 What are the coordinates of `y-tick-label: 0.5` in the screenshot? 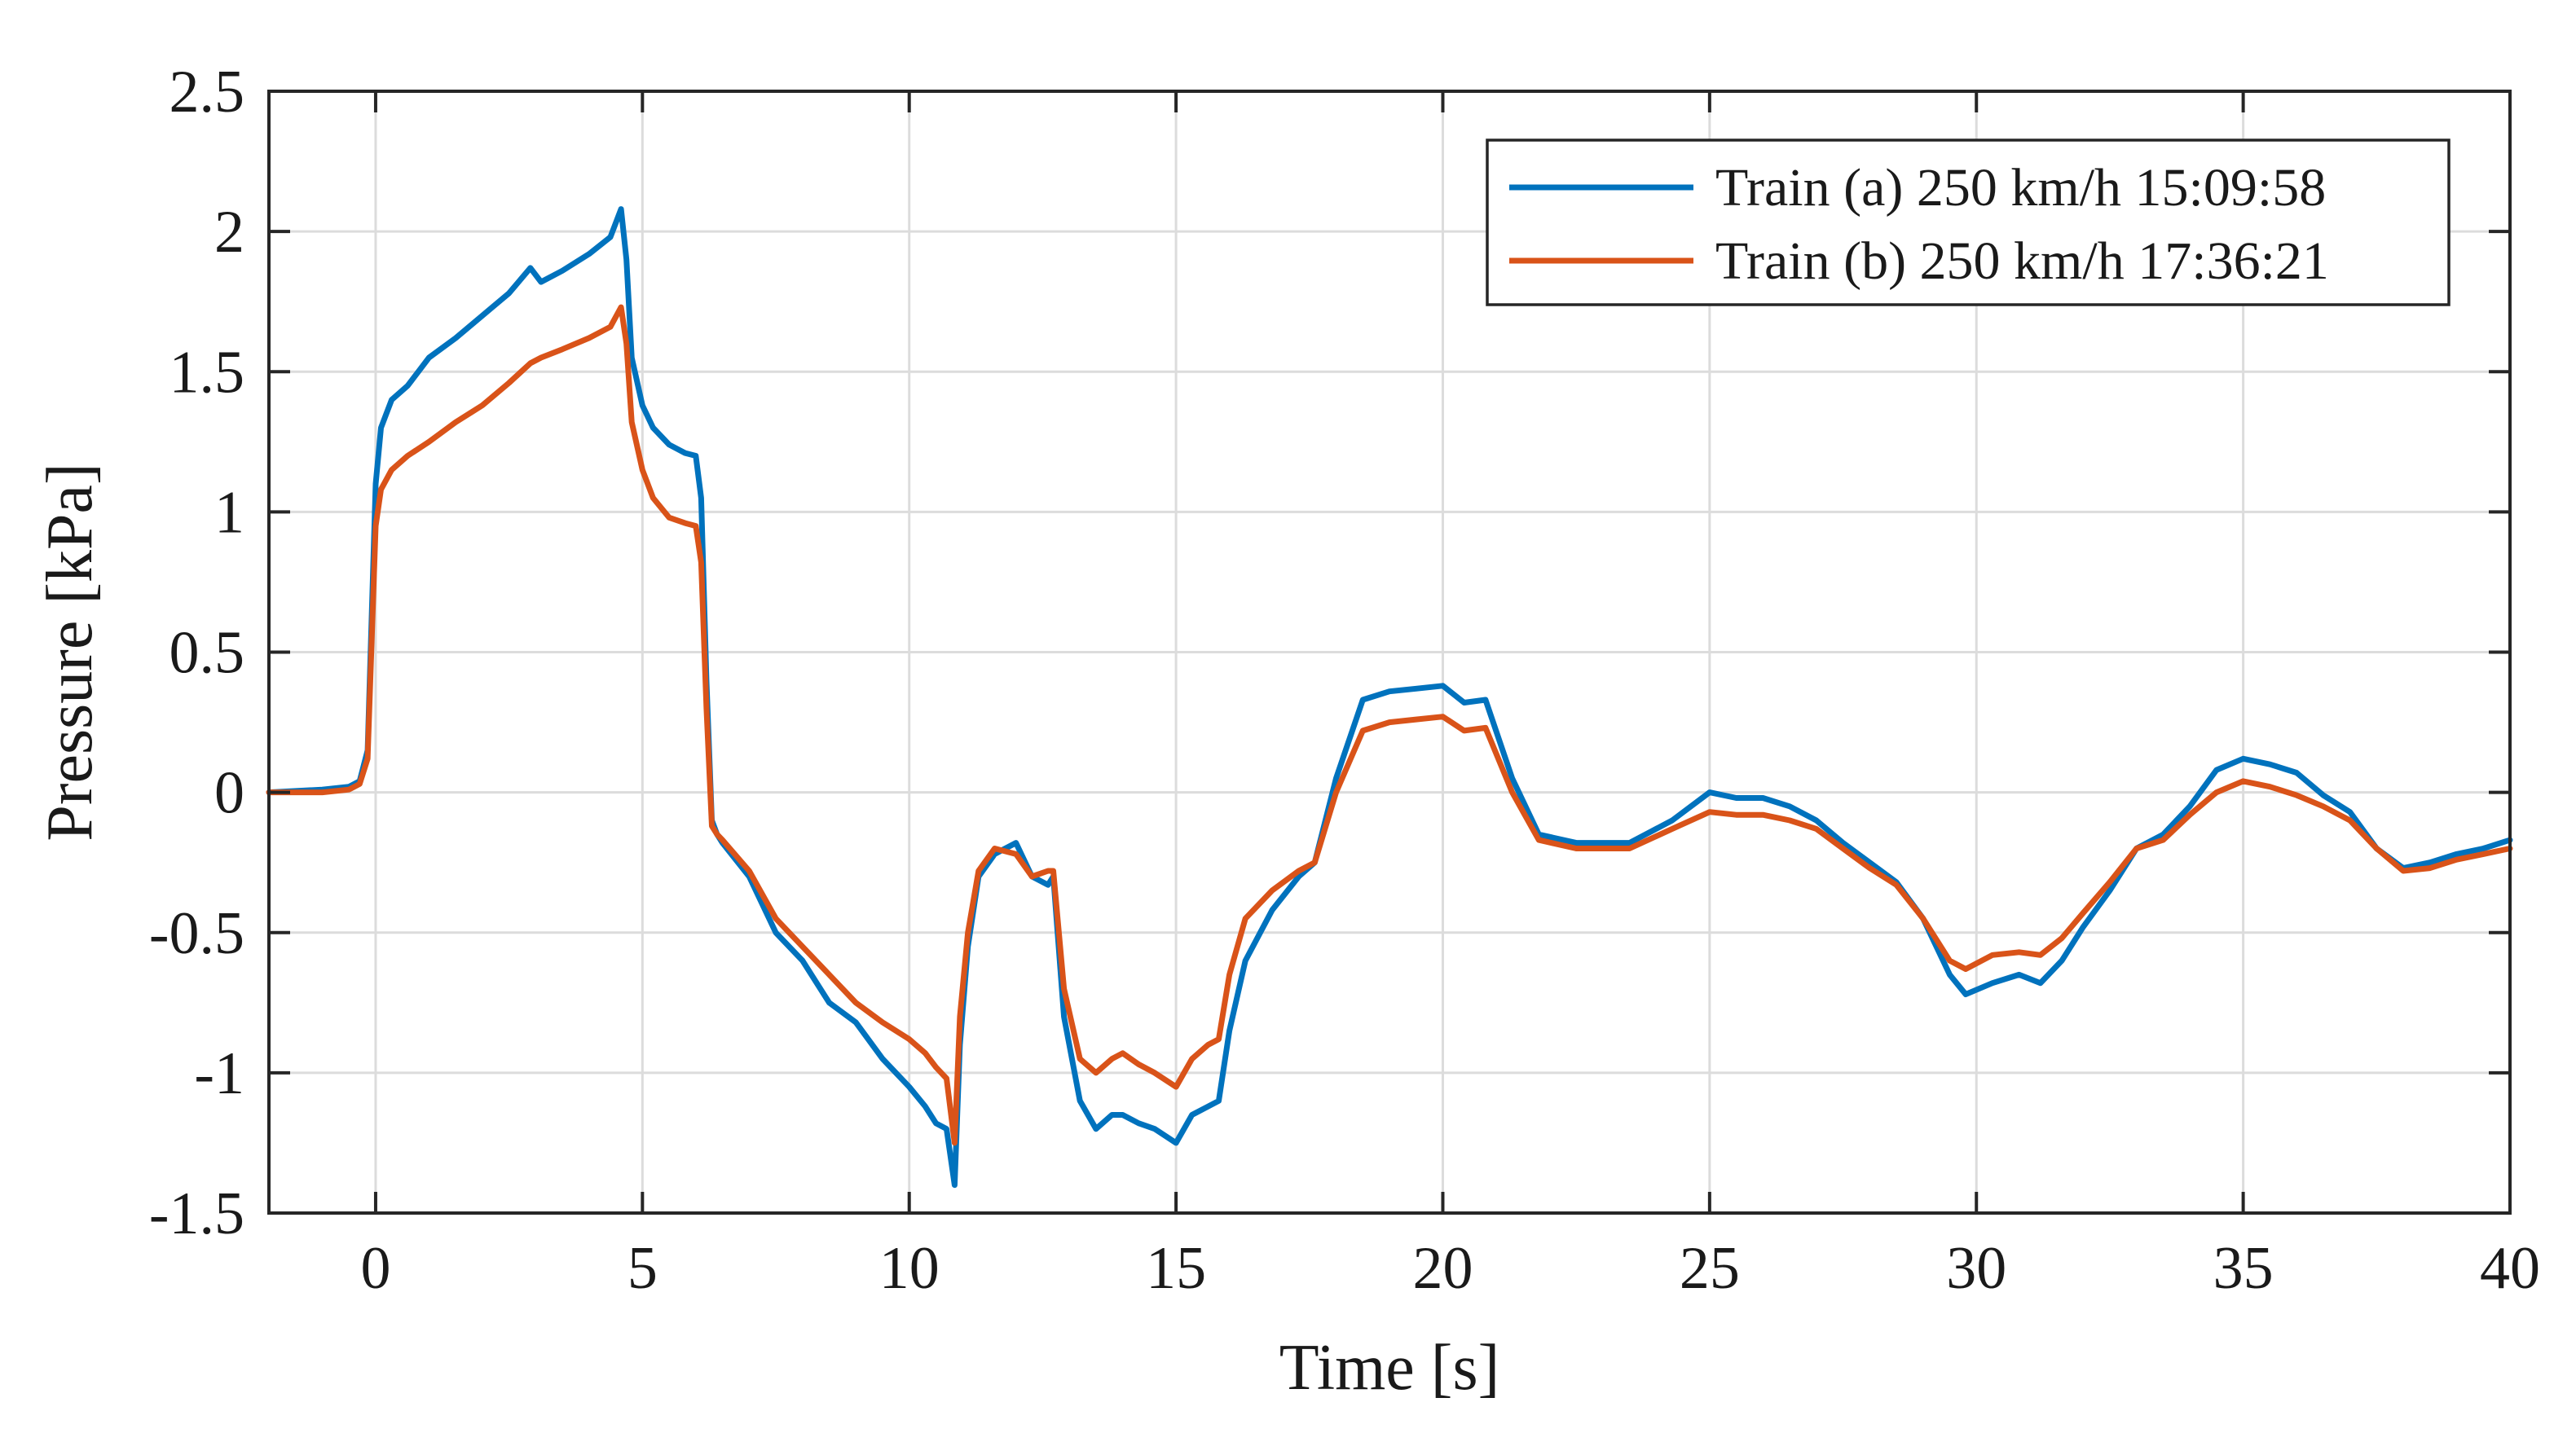 It's located at (208, 653).